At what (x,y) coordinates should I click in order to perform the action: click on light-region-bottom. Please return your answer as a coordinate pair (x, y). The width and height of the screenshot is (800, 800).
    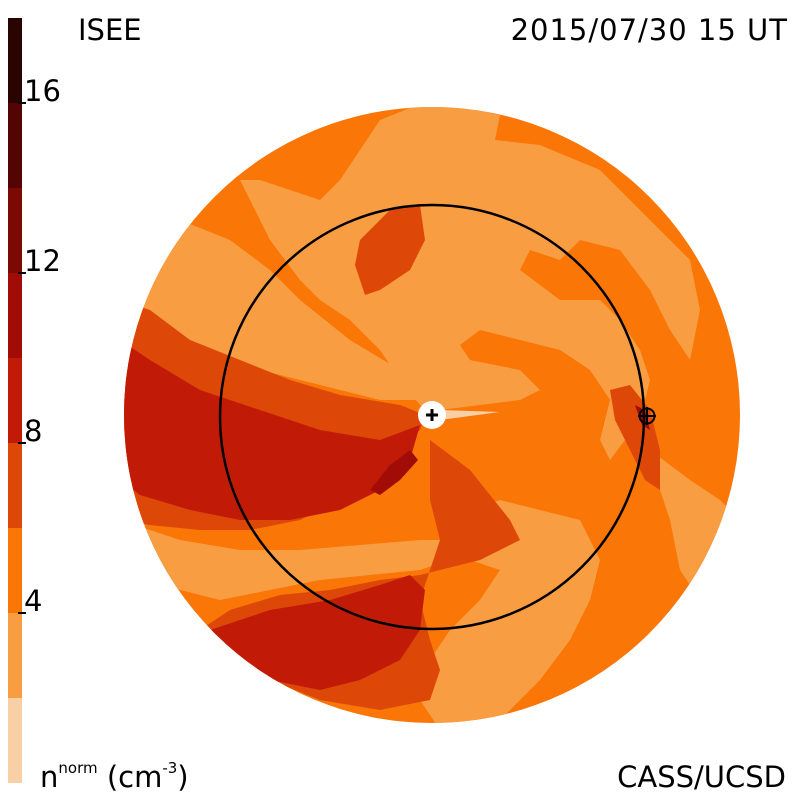
    Looking at the image, I should click on (287, 560).